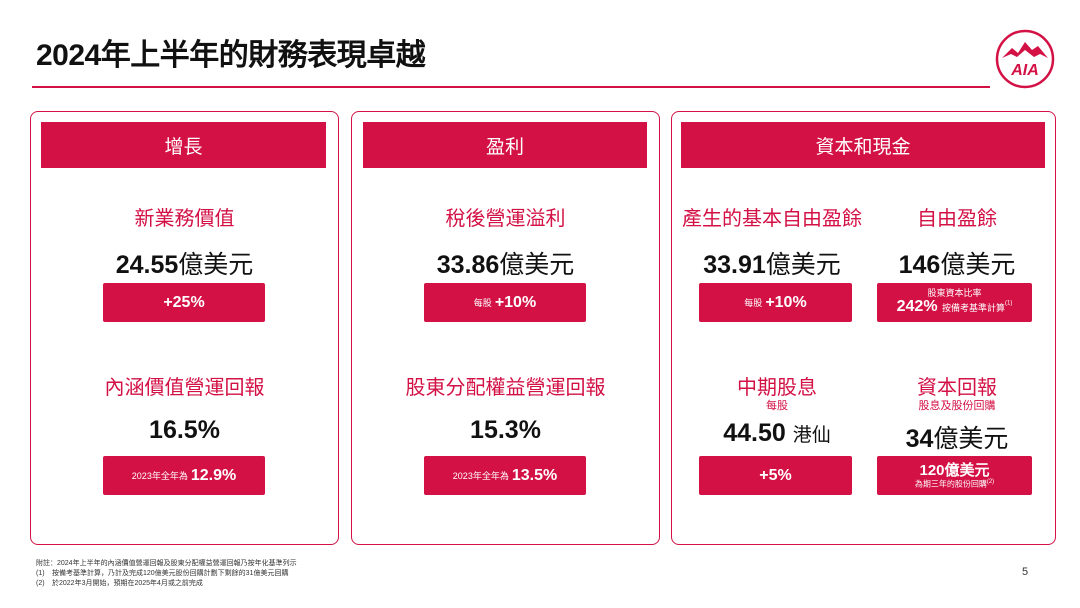 The width and height of the screenshot is (1080, 608). I want to click on roe-label: 股東分配權益營運回報, so click(505, 388).